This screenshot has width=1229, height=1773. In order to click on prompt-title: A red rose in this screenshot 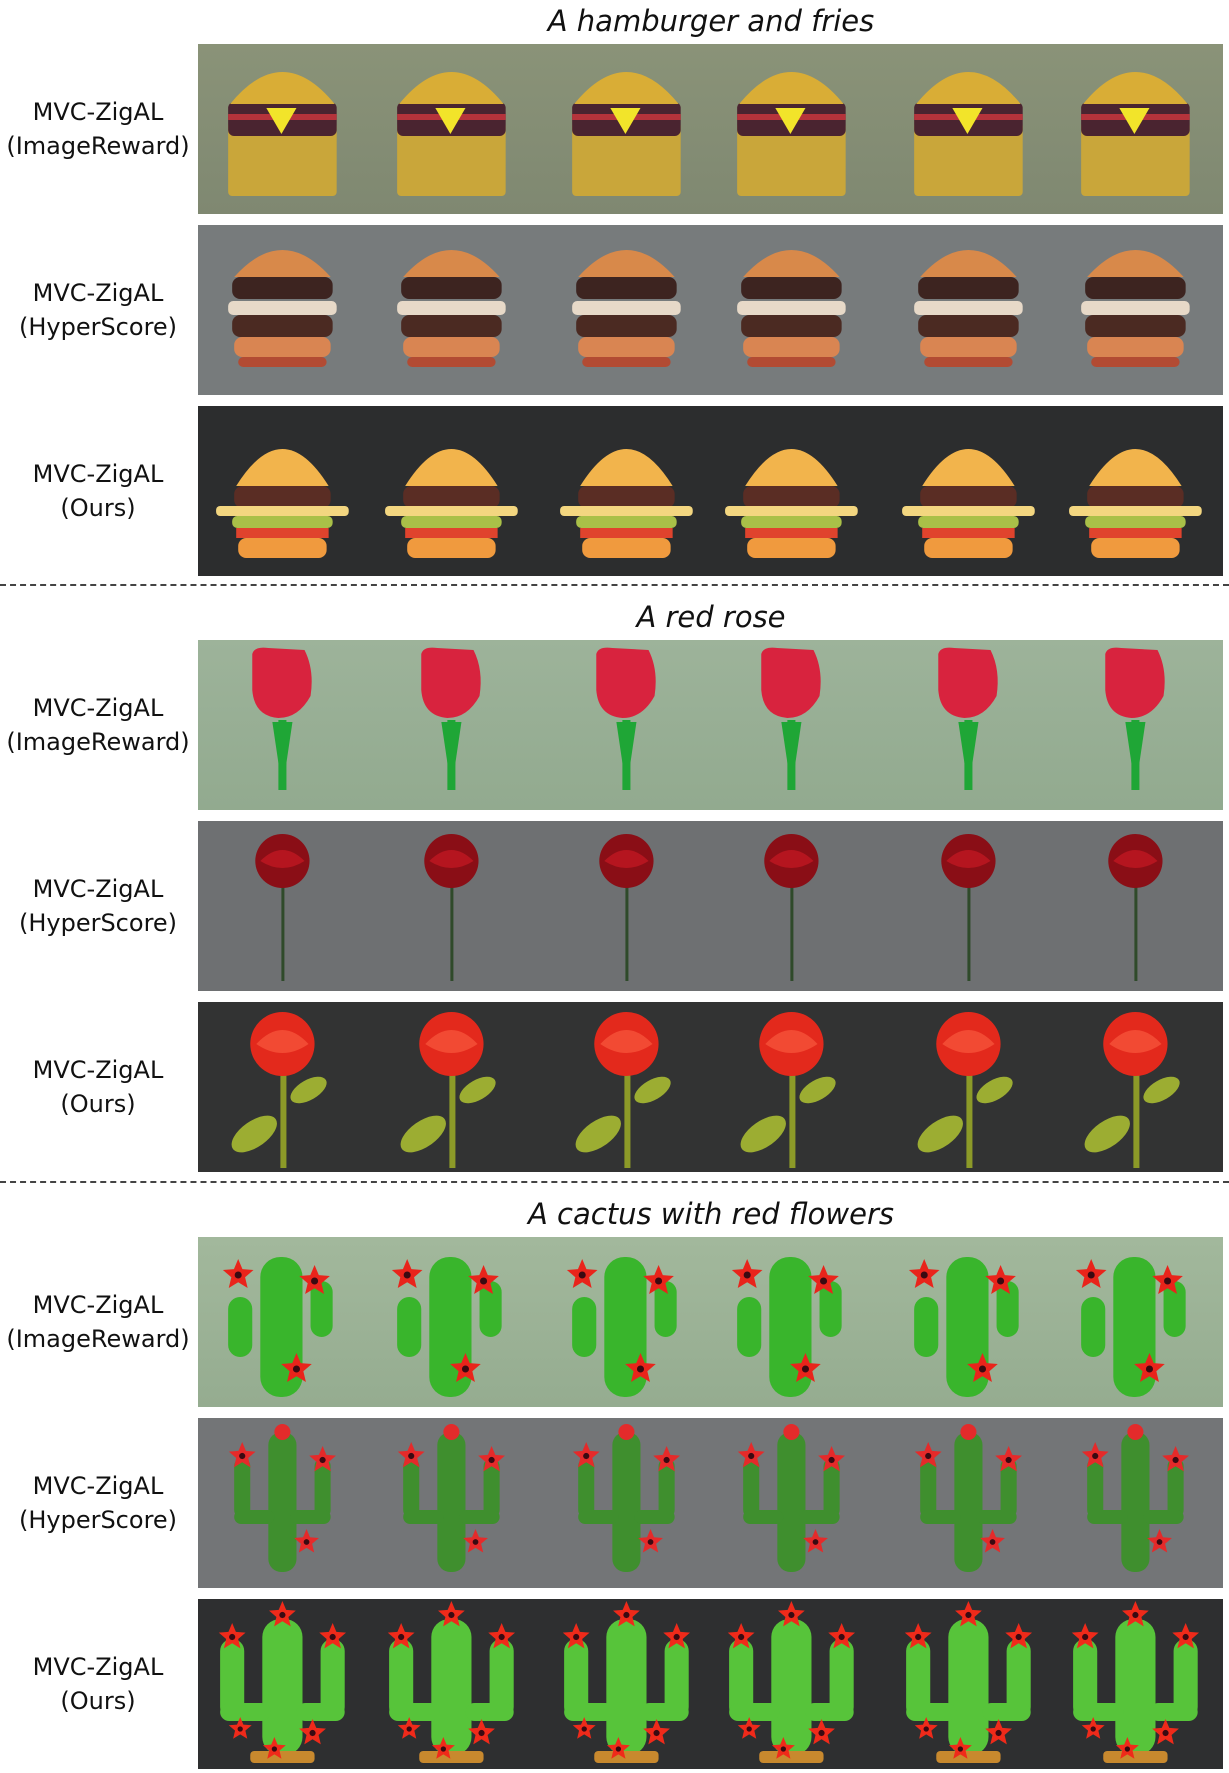, I will do `click(711, 617)`.